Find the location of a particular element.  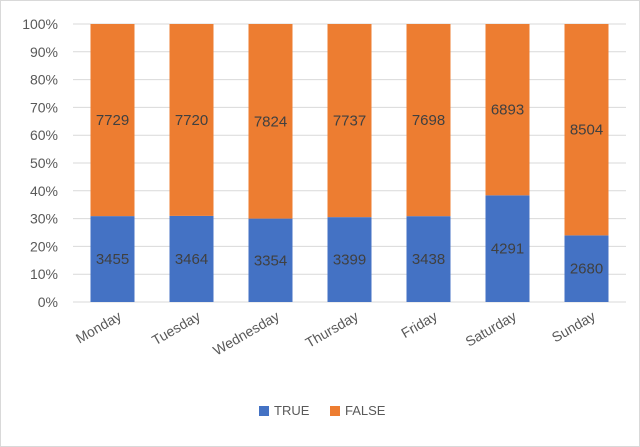

data-label: 4291 is located at coordinates (507, 249).